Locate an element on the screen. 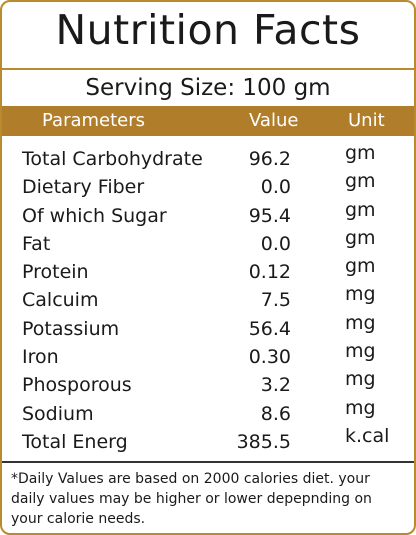  table-row: Sodium 8.6 mg is located at coordinates (208, 413).